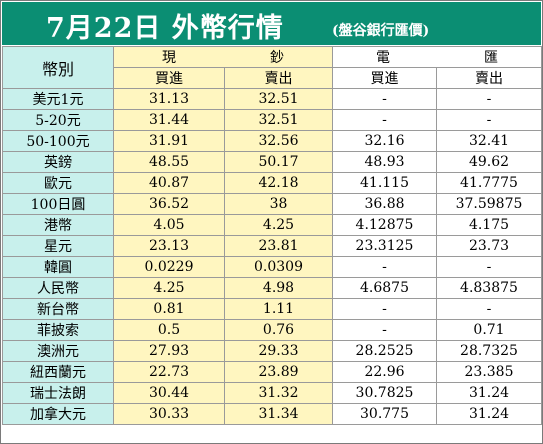 This screenshot has width=543, height=444. Describe the element at coordinates (272, 162) in the screenshot. I see `table-row: 英鎊 48.55 50.17 48.93 49.62` at that location.